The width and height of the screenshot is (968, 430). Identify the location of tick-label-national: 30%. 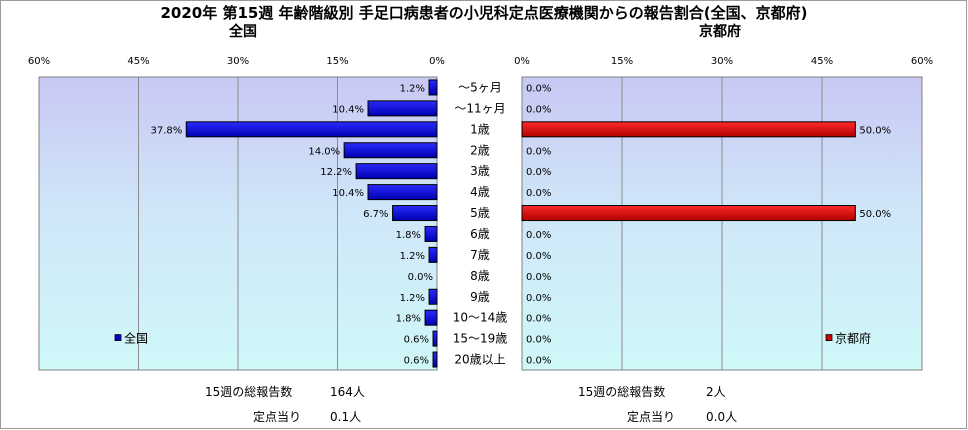
(238, 61).